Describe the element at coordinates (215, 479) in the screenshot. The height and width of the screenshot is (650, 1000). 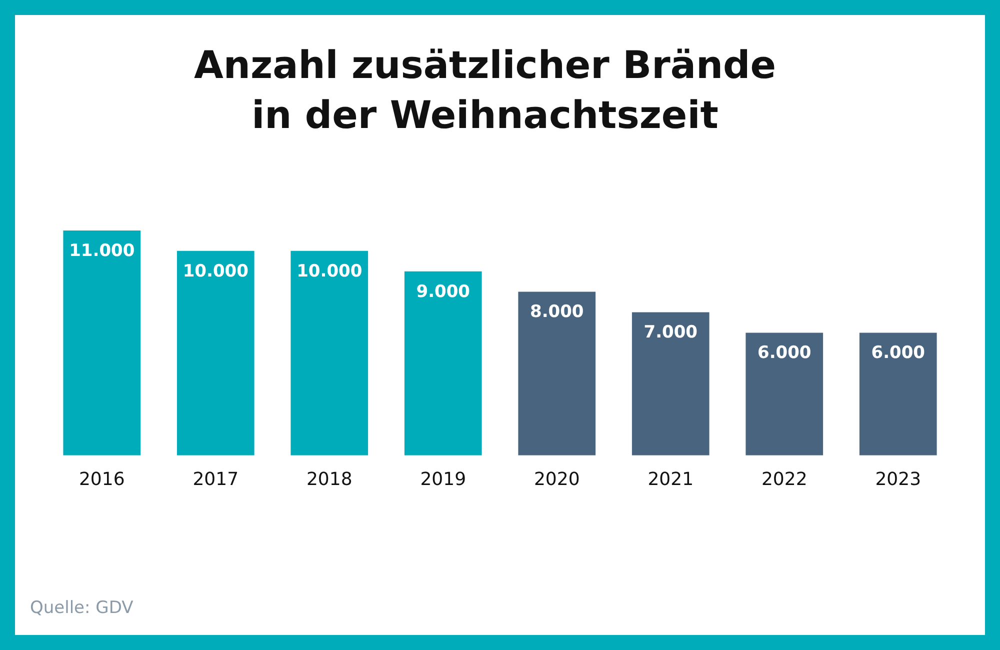
I see `x-tick-label: 2017` at that location.